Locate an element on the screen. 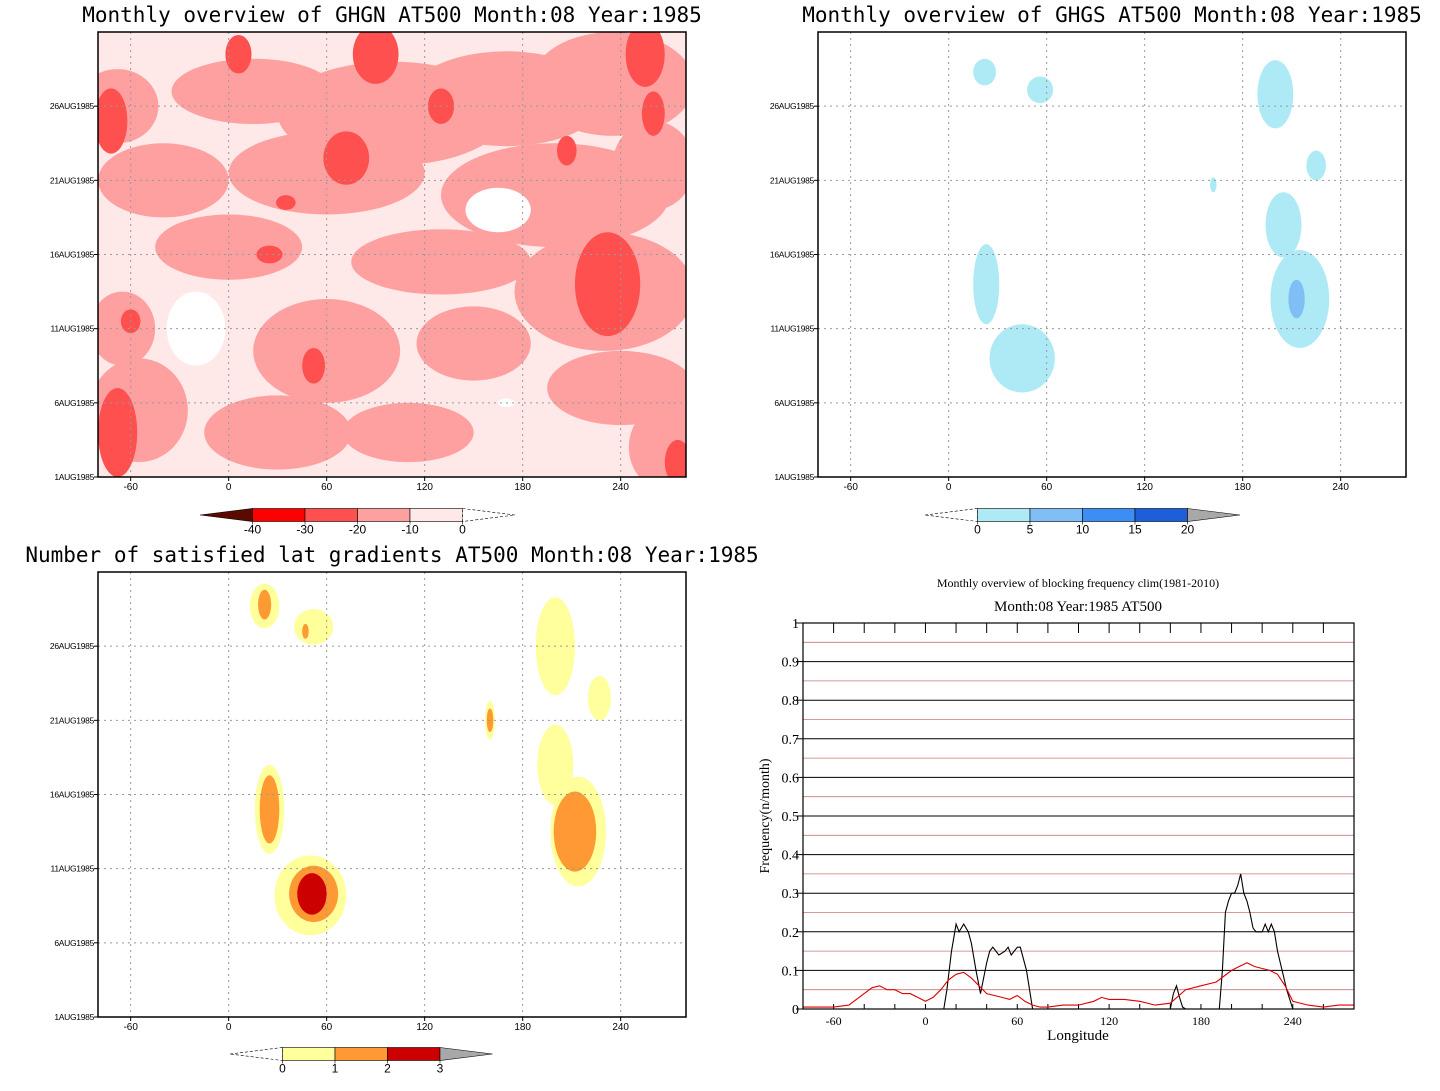 This screenshot has width=1440, height=1091. series-line-climatology is located at coordinates (1078, 985).